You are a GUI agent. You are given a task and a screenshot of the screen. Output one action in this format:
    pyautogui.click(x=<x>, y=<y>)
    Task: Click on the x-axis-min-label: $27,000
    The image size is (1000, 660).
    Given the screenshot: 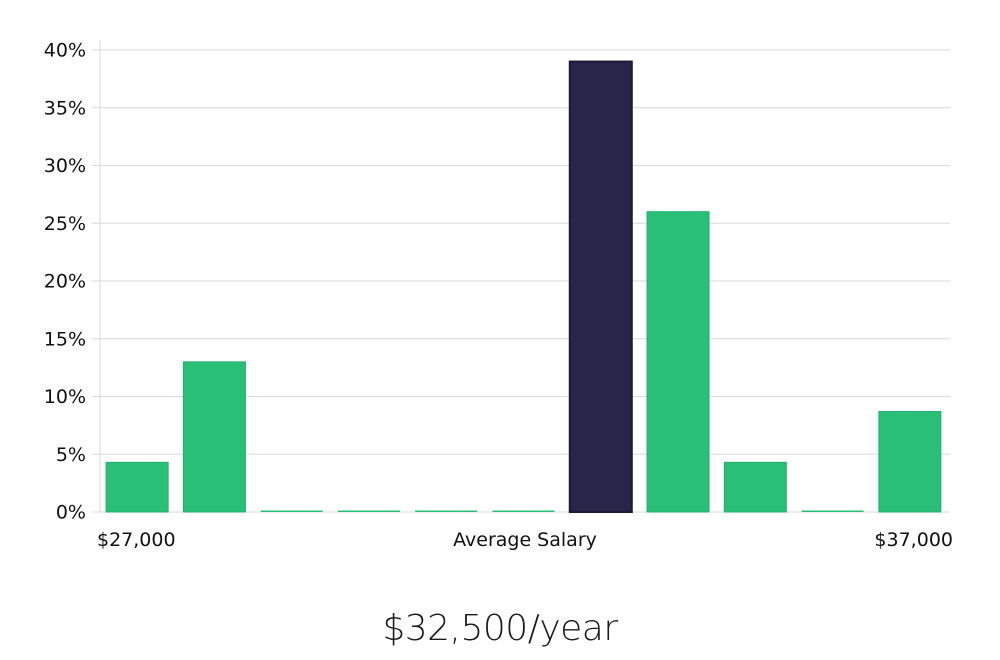 What is the action you would take?
    pyautogui.click(x=136, y=540)
    